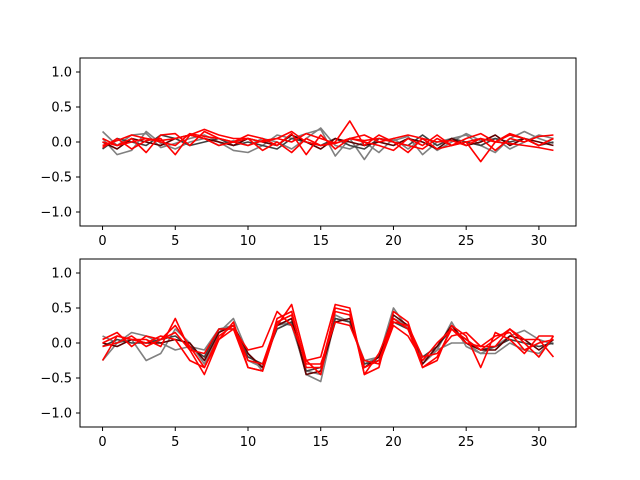 The image size is (640, 480). I want to click on top-y-tick-label: 0.0, so click(61, 143).